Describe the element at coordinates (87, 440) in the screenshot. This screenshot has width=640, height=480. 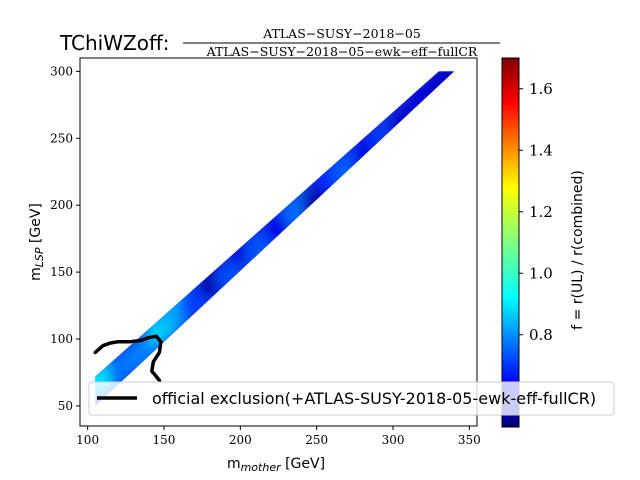
I see `x-tick-label: 100` at that location.